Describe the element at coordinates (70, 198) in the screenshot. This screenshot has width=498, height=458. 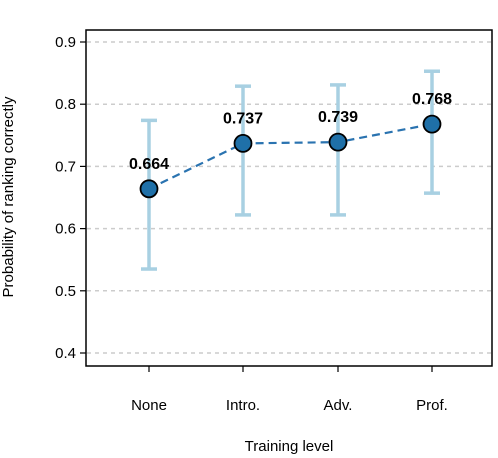
I see `y-axis: 0.4 0.5 0.6 0.7 0.8 0.9` at that location.